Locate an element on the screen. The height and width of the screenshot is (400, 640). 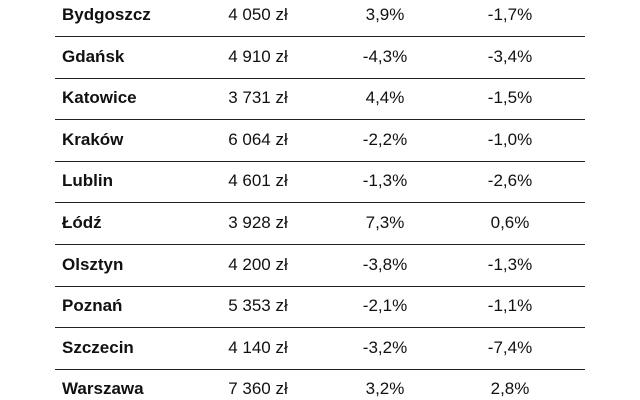
salary: 4 050 zł is located at coordinates (258, 14).